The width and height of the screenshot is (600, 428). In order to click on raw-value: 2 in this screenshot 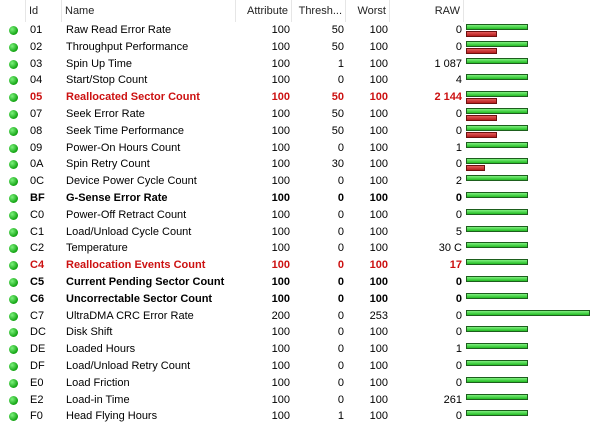, I will do `click(458, 181)`.